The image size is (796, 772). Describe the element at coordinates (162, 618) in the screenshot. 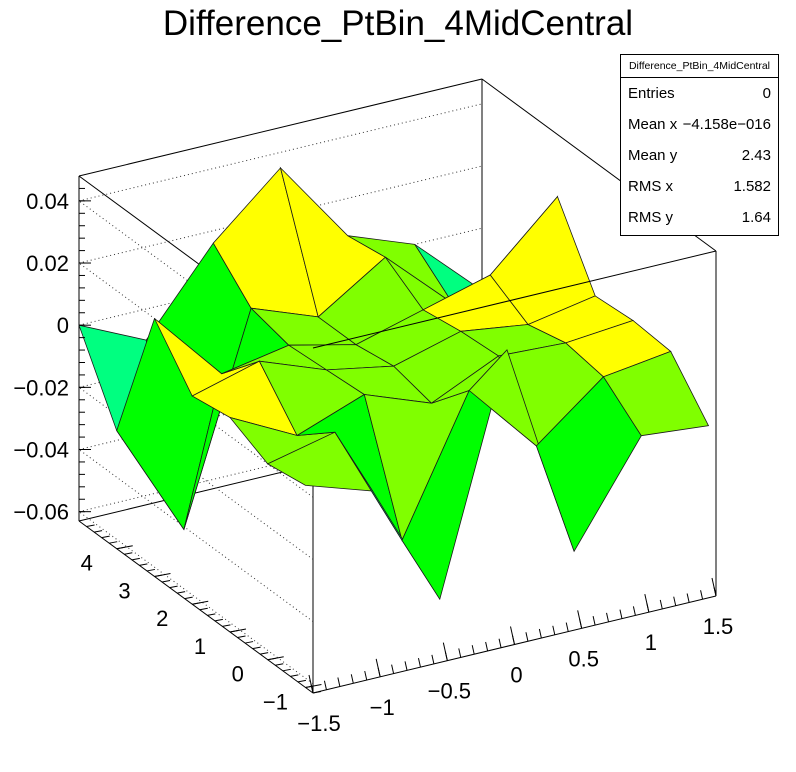

I see `y-tick-label: 2` at that location.